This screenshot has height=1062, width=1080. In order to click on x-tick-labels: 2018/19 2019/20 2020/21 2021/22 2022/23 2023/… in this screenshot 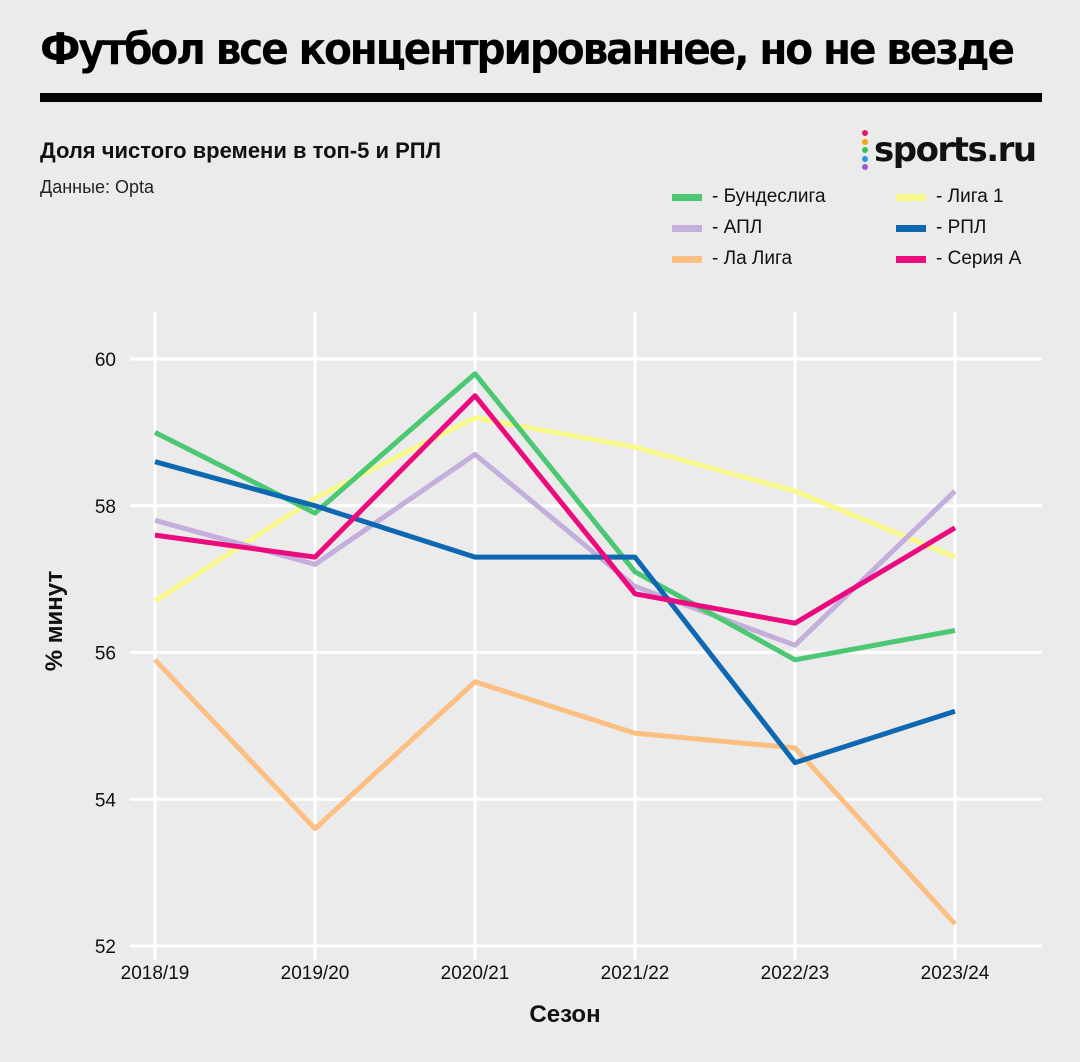, I will do `click(555, 973)`.